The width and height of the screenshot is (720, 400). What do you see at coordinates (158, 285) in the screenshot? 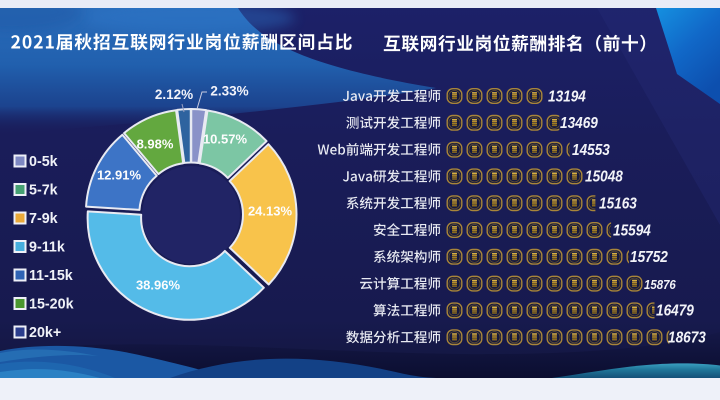
I see `svg-text: 38.96%` at bounding box center [158, 285].